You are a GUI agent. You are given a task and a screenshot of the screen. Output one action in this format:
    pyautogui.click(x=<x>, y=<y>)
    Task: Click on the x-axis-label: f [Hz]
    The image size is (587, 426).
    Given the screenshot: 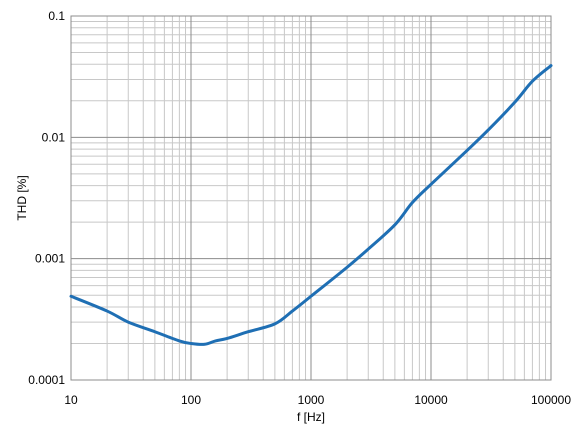 What is the action you would take?
    pyautogui.click(x=311, y=417)
    